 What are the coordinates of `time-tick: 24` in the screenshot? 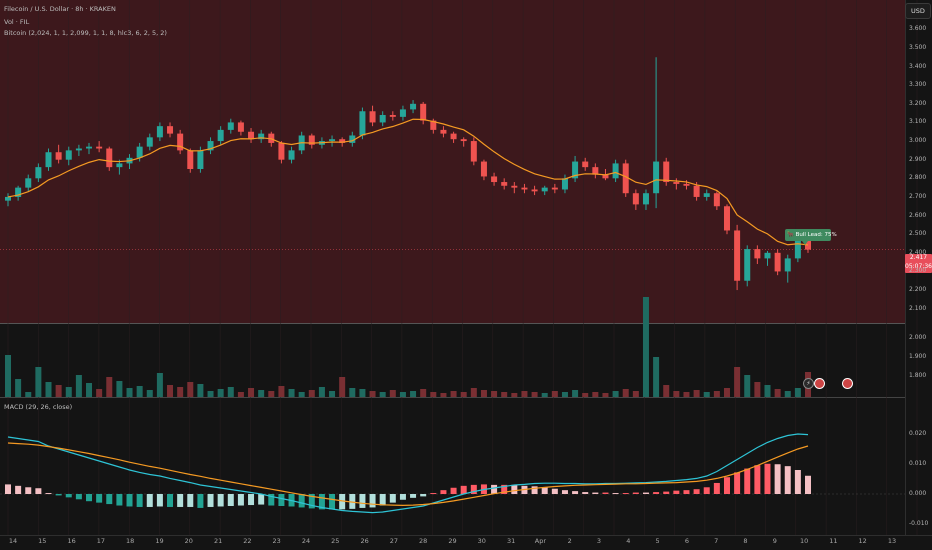 It's located at (306, 541).